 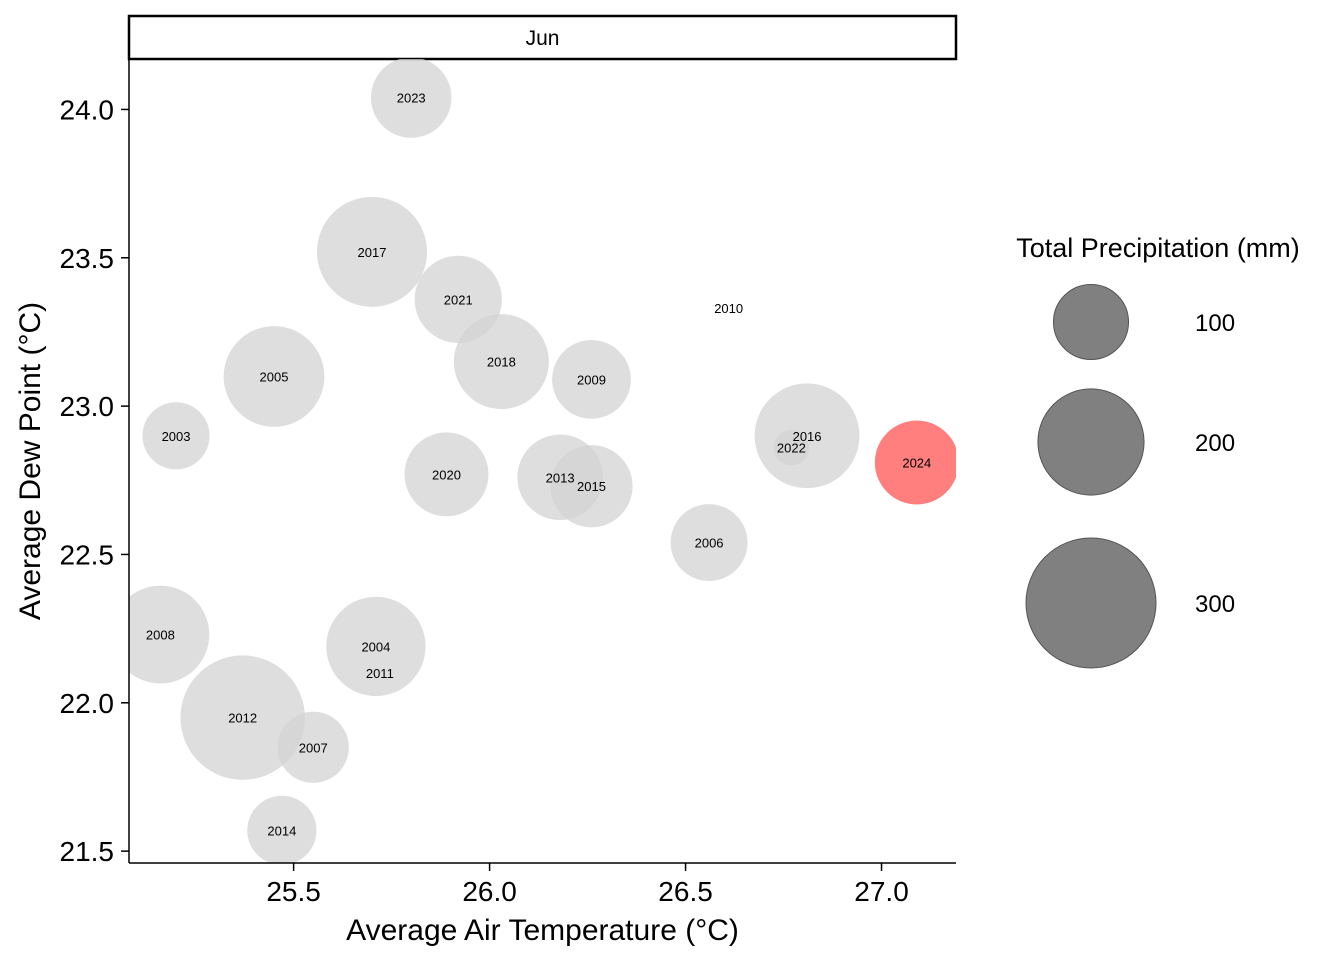 I want to click on bubble-2017, so click(x=372, y=251).